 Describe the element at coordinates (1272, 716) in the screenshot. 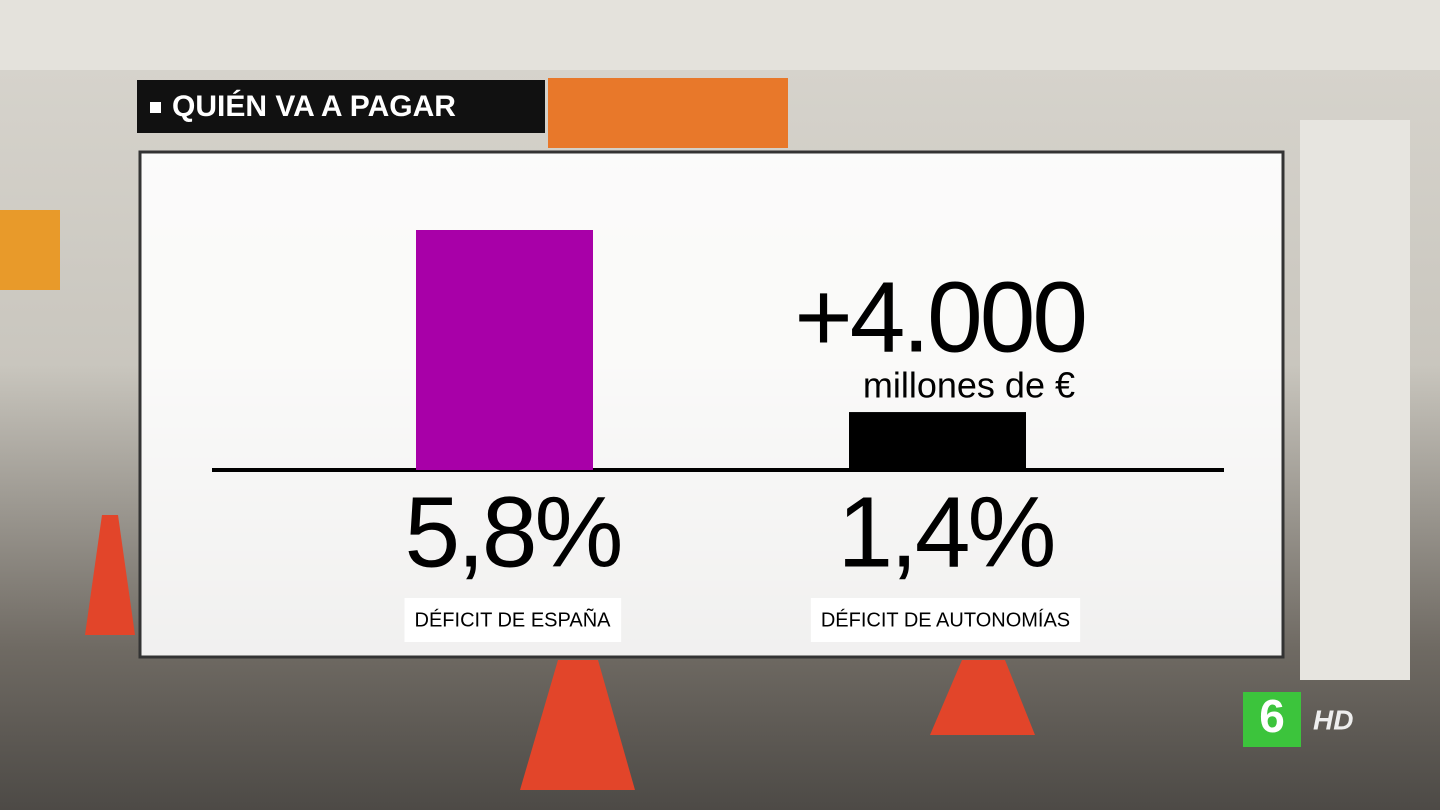

I see `logo-channel: 6` at that location.